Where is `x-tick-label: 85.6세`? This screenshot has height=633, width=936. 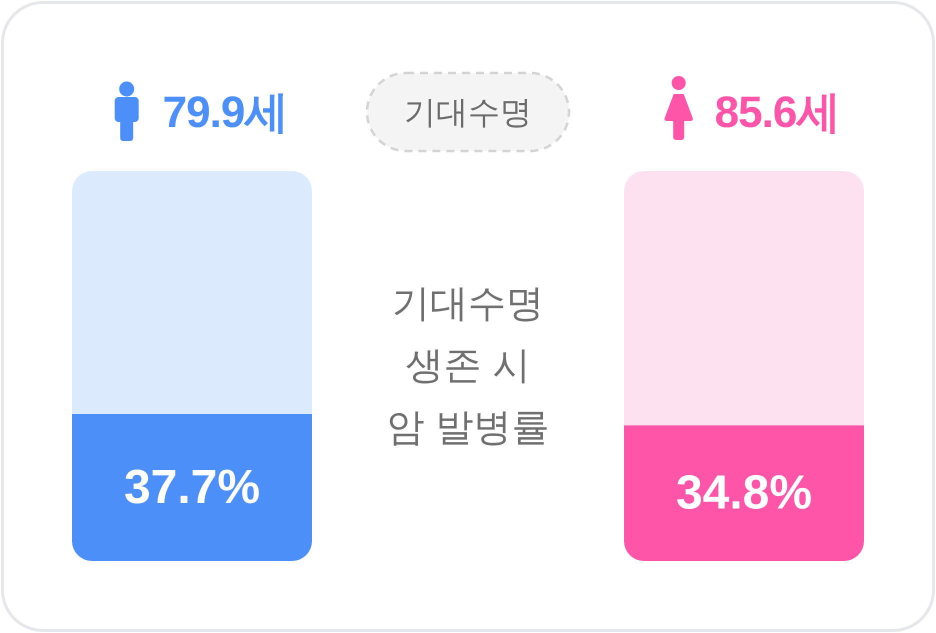 x-tick-label: 85.6세 is located at coordinates (777, 112).